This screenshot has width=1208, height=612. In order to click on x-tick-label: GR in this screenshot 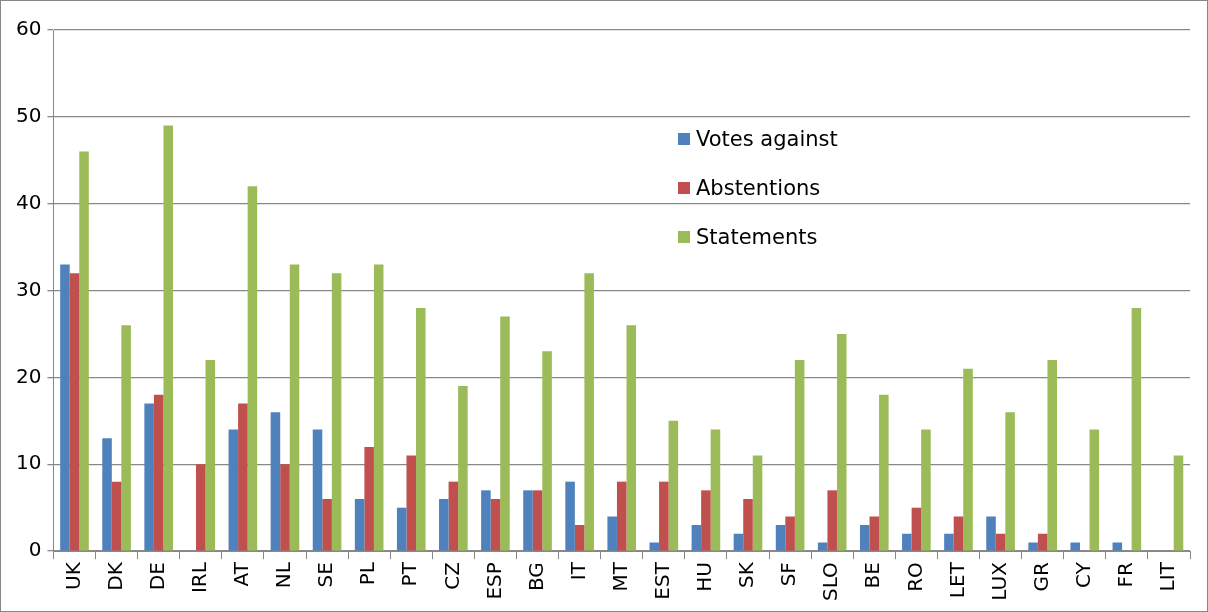, I will do `click(1040, 577)`.